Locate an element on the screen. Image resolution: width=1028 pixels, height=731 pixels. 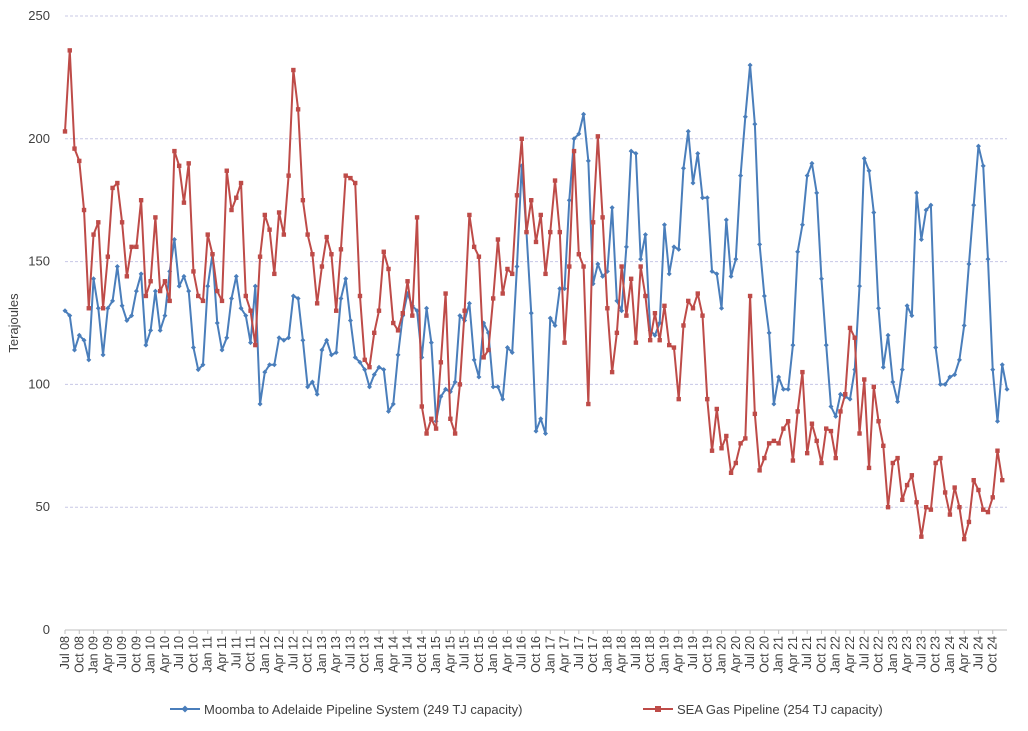
x-tick-label: Jul 15 is located at coordinates (465, 652).